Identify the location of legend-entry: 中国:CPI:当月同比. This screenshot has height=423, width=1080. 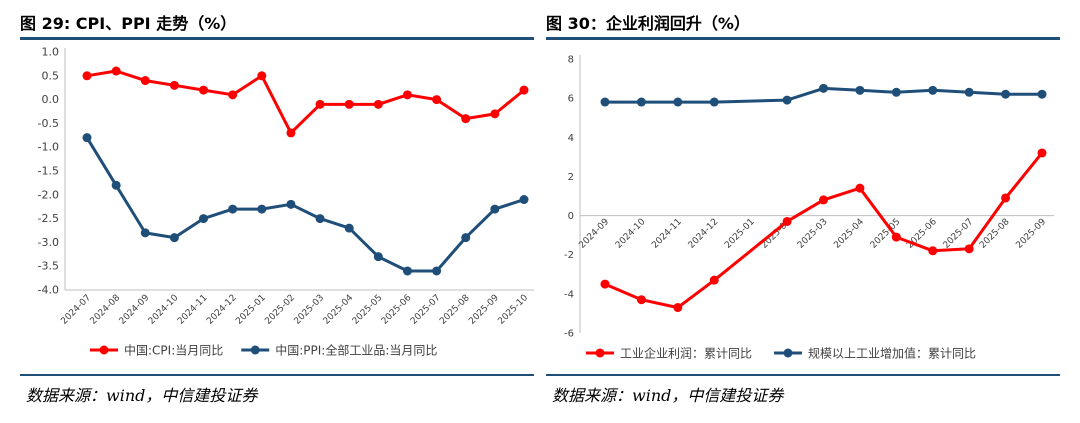
(156, 350).